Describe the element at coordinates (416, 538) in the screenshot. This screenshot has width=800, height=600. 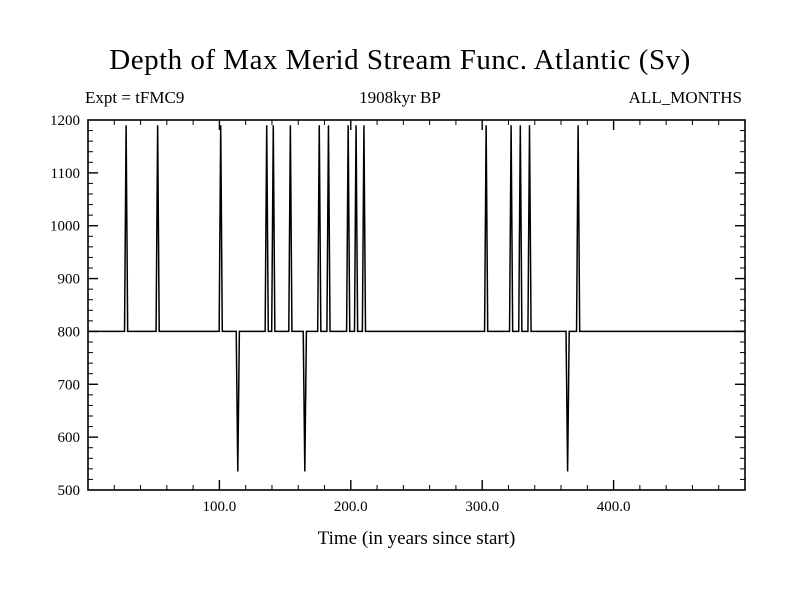
I see `x-axis-title: Time (in years since start)` at that location.